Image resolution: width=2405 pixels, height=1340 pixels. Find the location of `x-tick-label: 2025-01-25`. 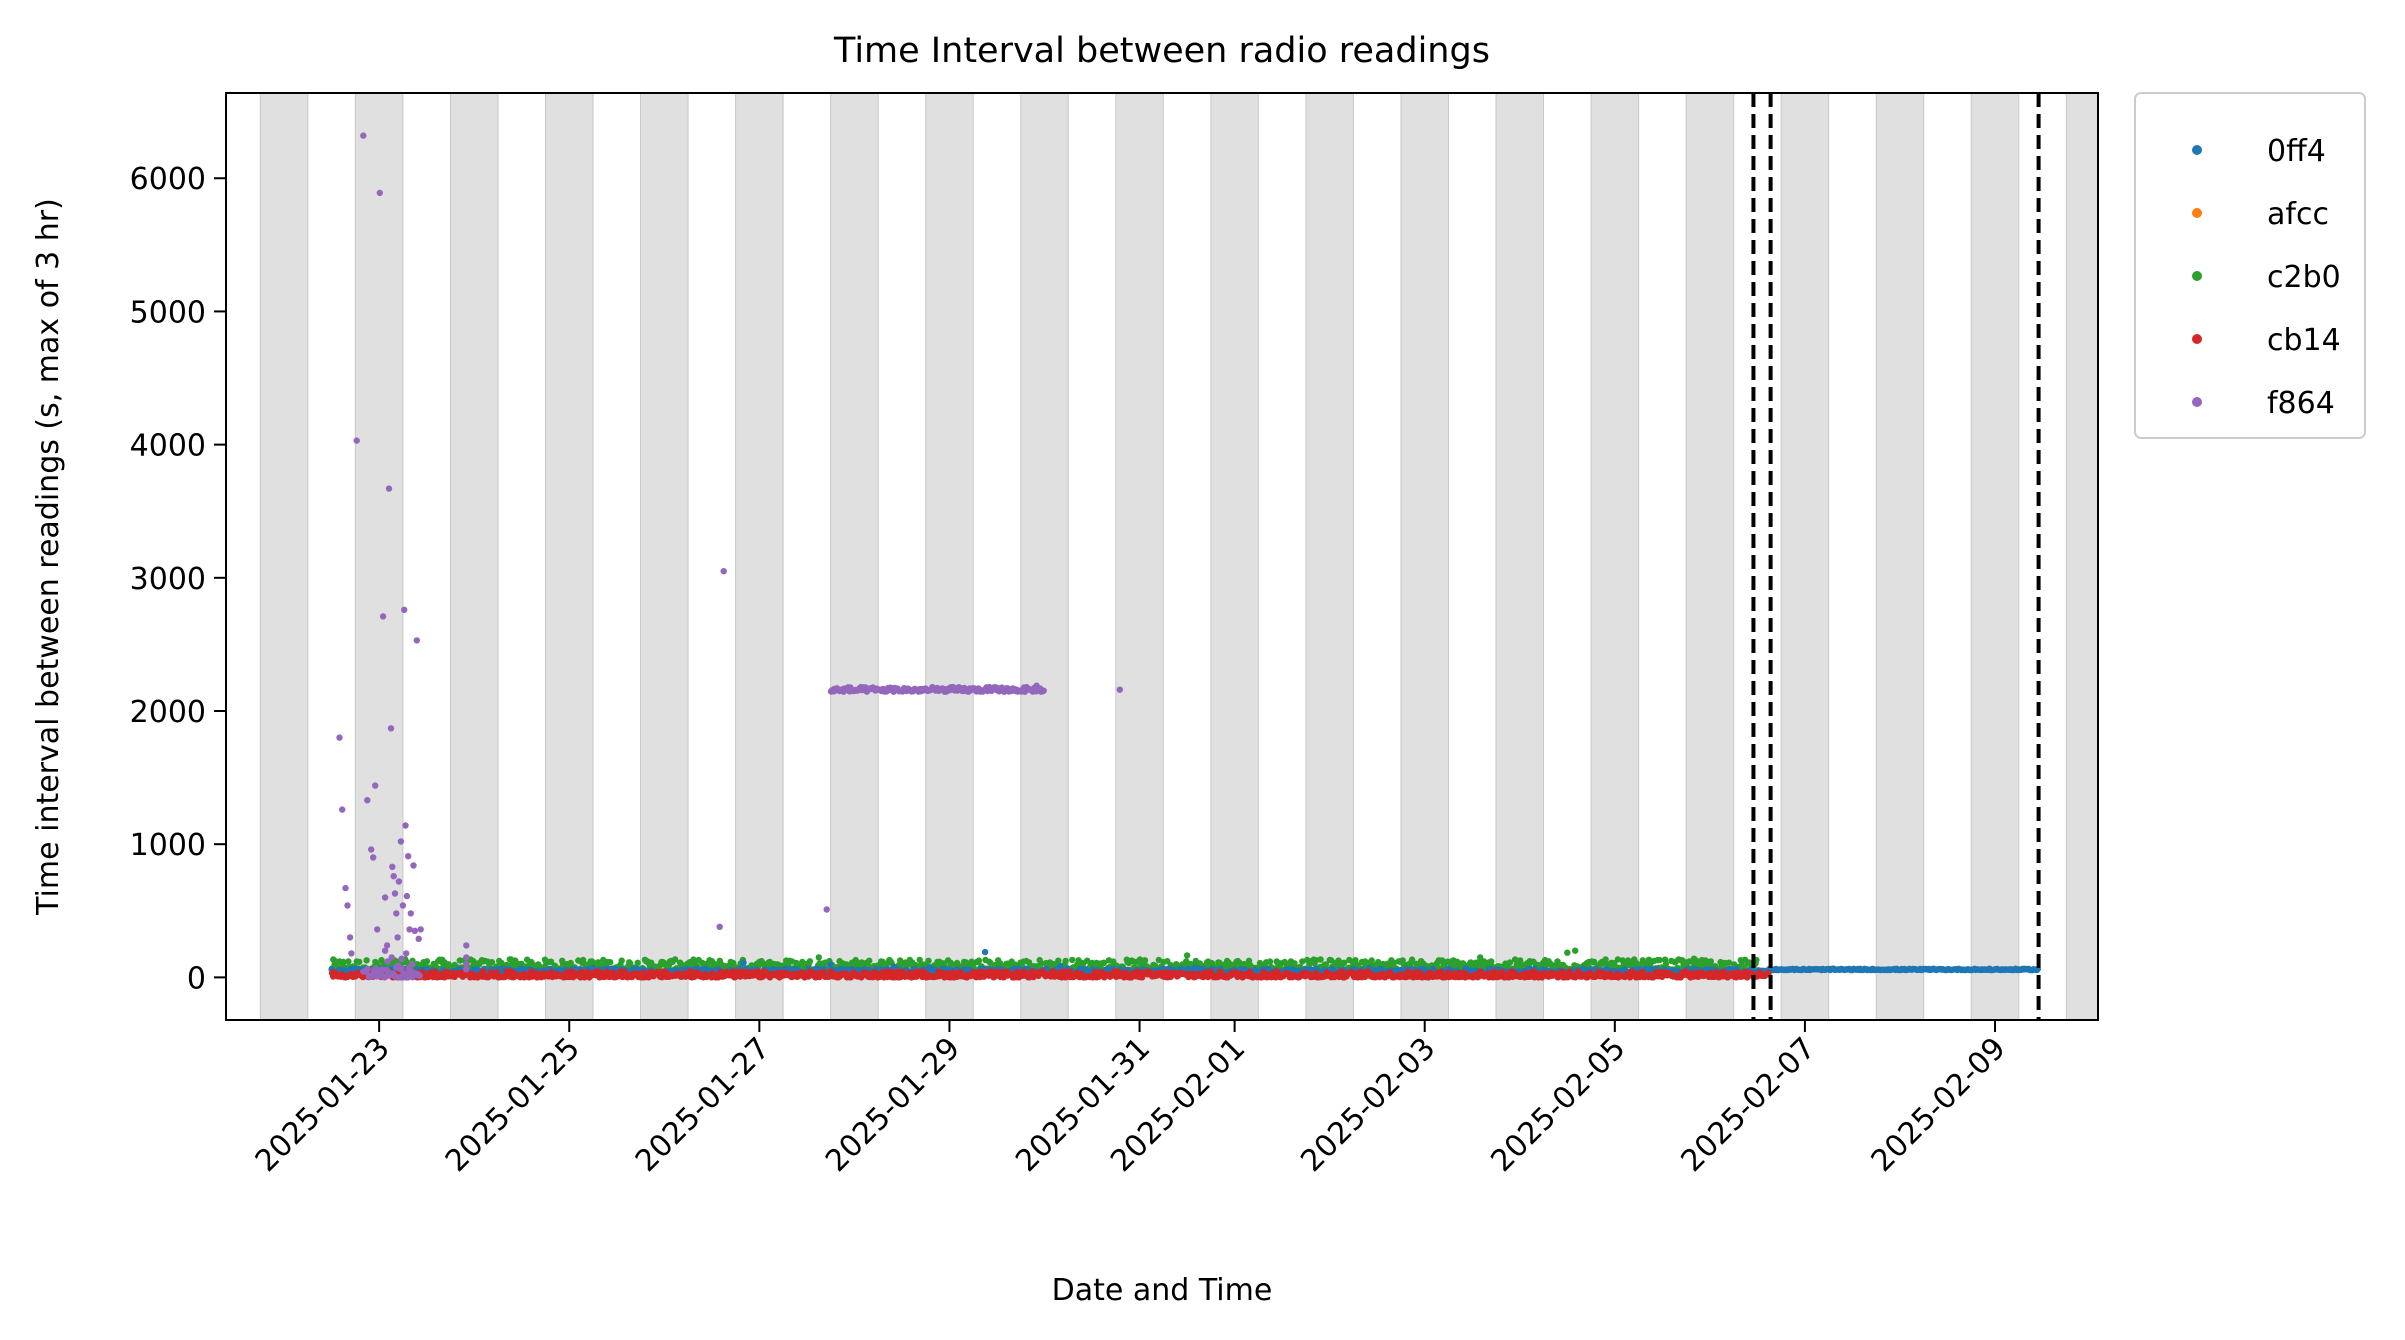

x-tick-label: 2025-01-25 is located at coordinates (513, 1105).